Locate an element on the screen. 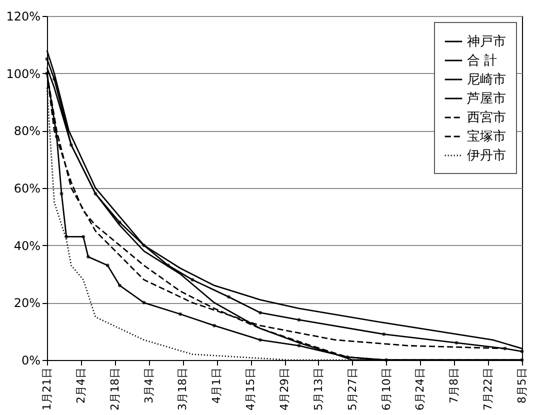 The height and width of the screenshot is (415, 535). x-tick-label: 1月21日 is located at coordinates (47, 389).